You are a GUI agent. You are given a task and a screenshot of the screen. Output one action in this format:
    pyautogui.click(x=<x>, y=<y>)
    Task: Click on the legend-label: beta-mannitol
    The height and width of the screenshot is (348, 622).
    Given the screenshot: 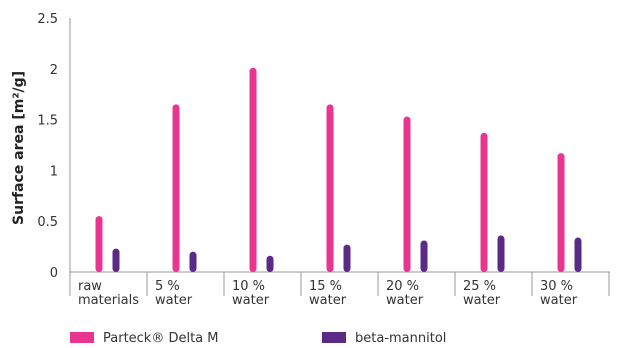 What is the action you would take?
    pyautogui.click(x=400, y=338)
    